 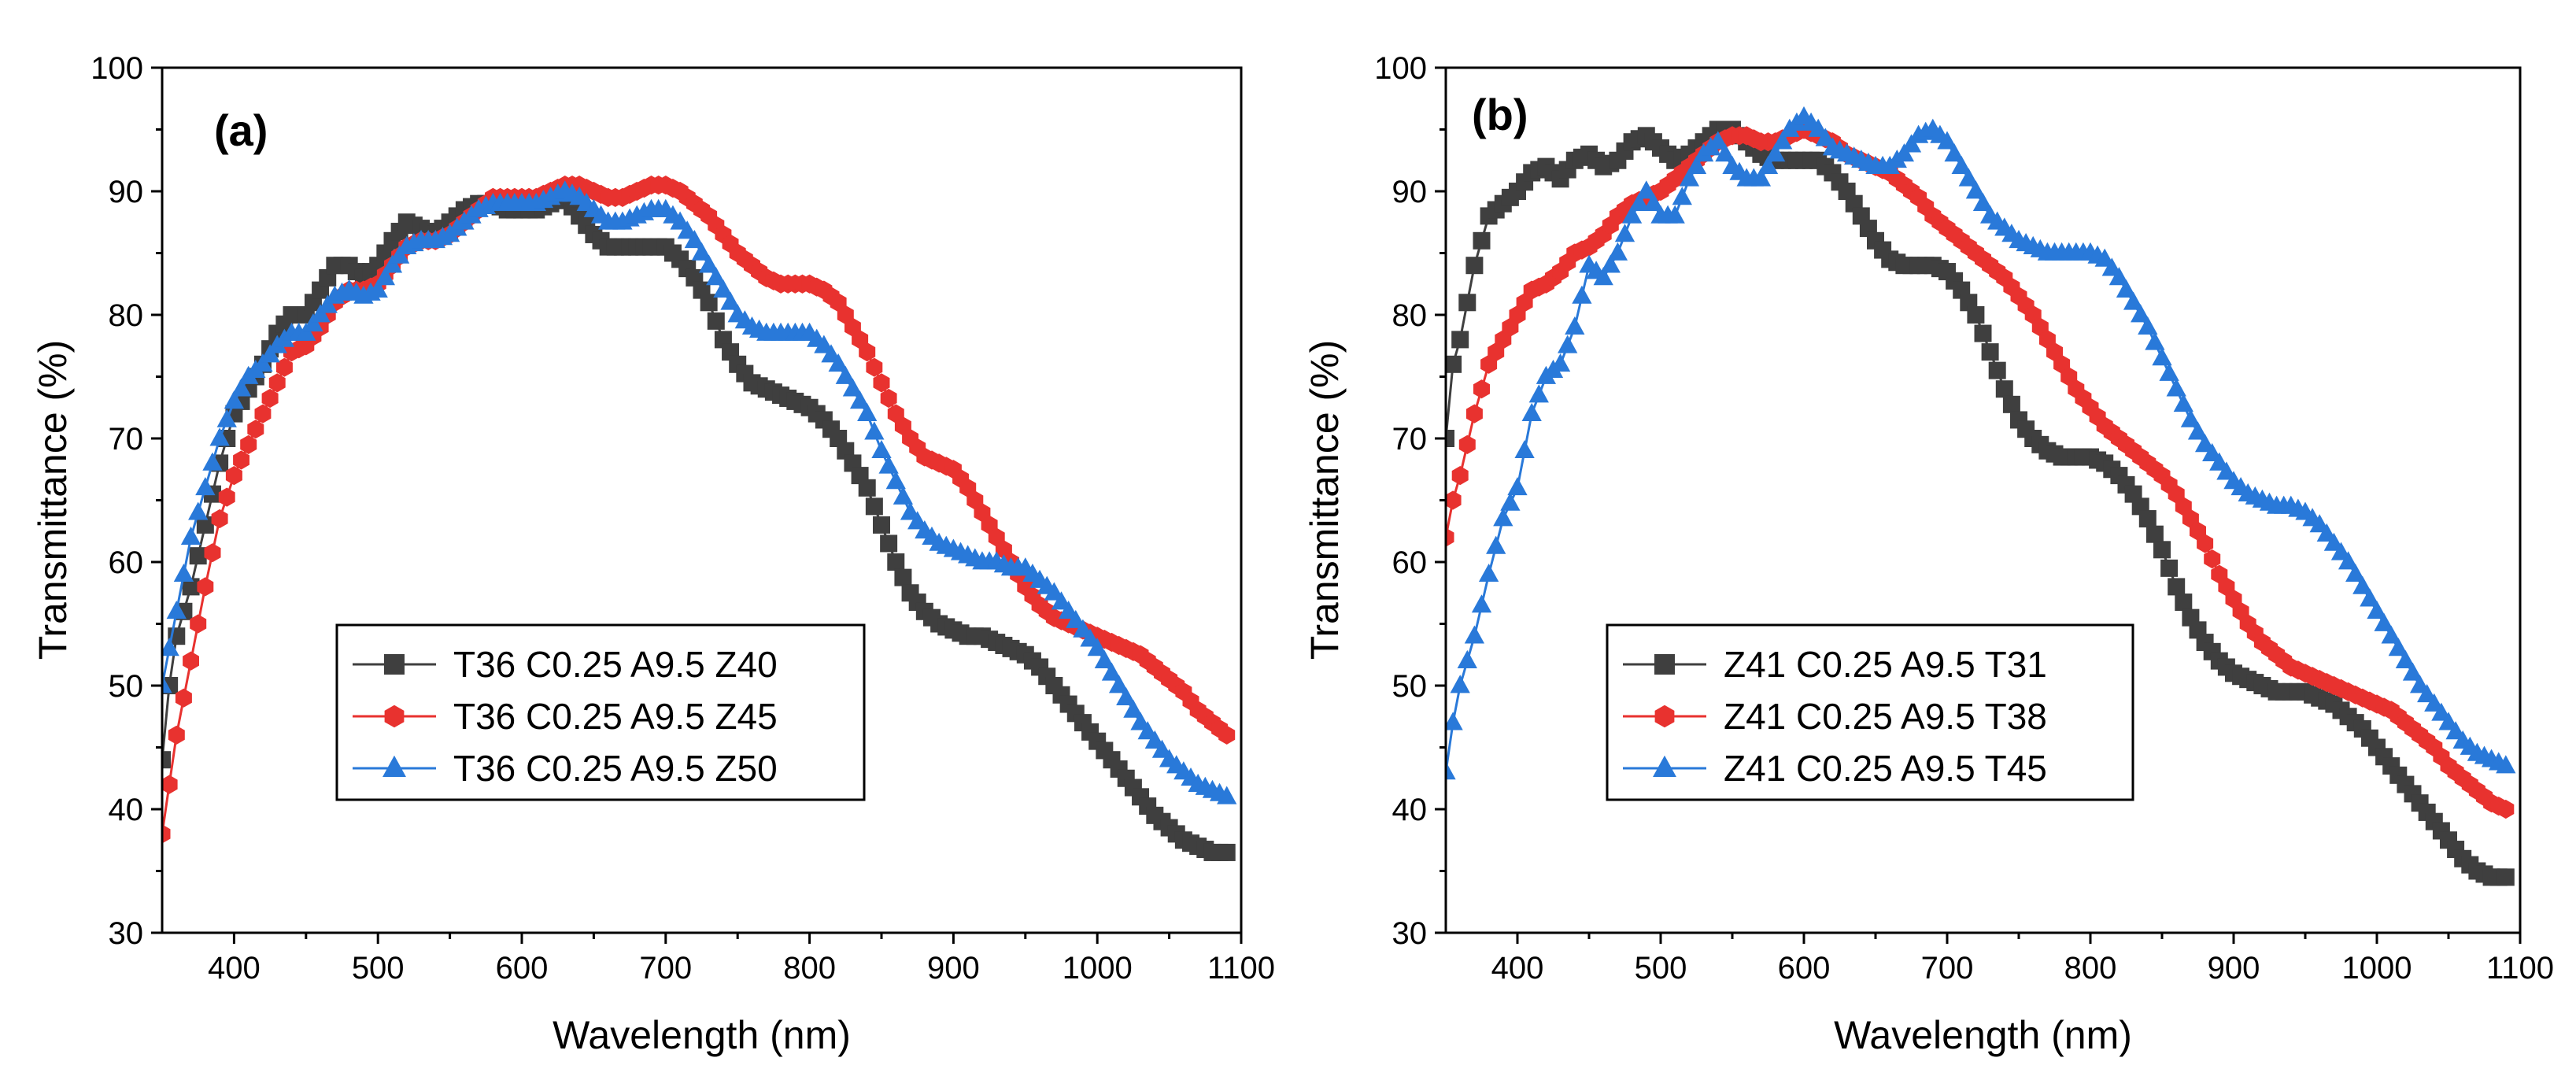 What do you see at coordinates (1947, 968) in the screenshot?
I see `x-tick-label: 700` at bounding box center [1947, 968].